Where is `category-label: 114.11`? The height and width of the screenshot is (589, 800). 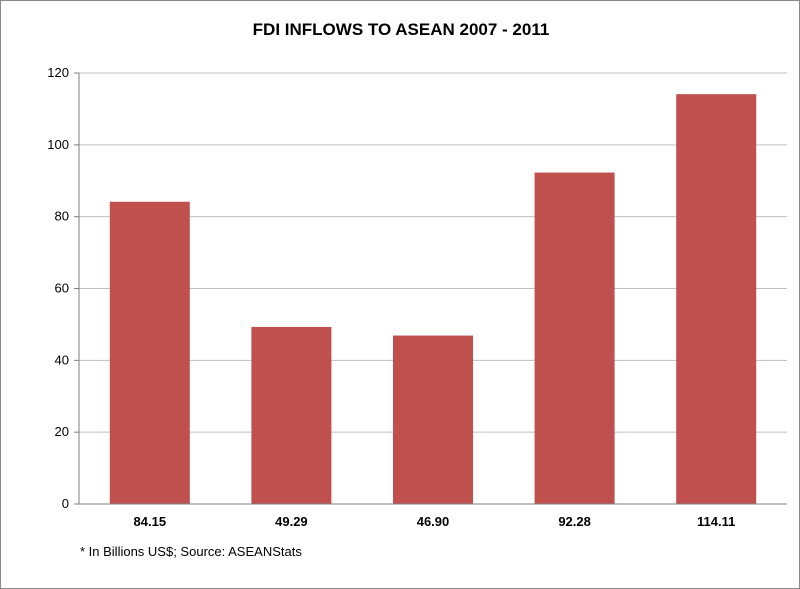 category-label: 114.11 is located at coordinates (716, 521).